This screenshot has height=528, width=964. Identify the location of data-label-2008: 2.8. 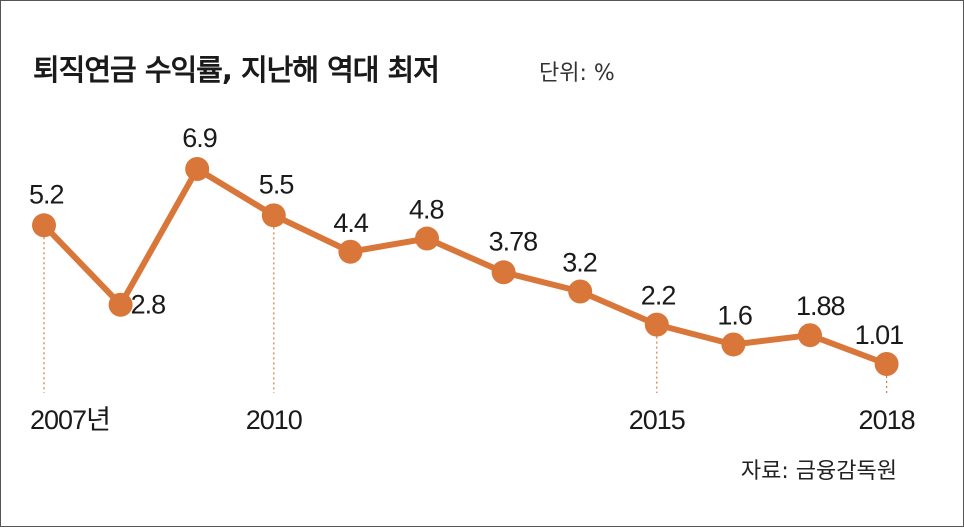
(148, 305).